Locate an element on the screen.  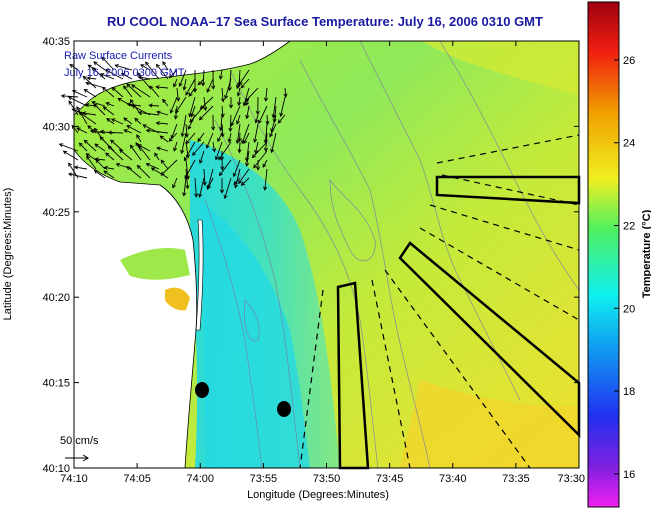
coastline-west is located at coordinates (136, 308).